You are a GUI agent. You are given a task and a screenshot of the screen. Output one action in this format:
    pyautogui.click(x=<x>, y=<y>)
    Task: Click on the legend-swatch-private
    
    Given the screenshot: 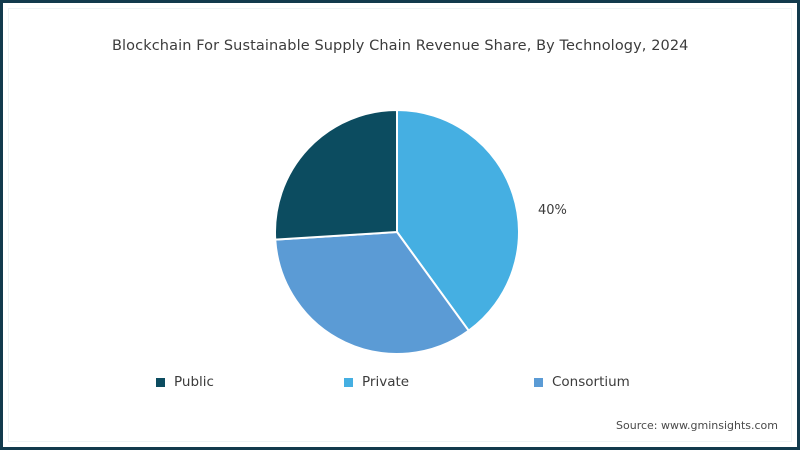 What is the action you would take?
    pyautogui.click(x=348, y=382)
    